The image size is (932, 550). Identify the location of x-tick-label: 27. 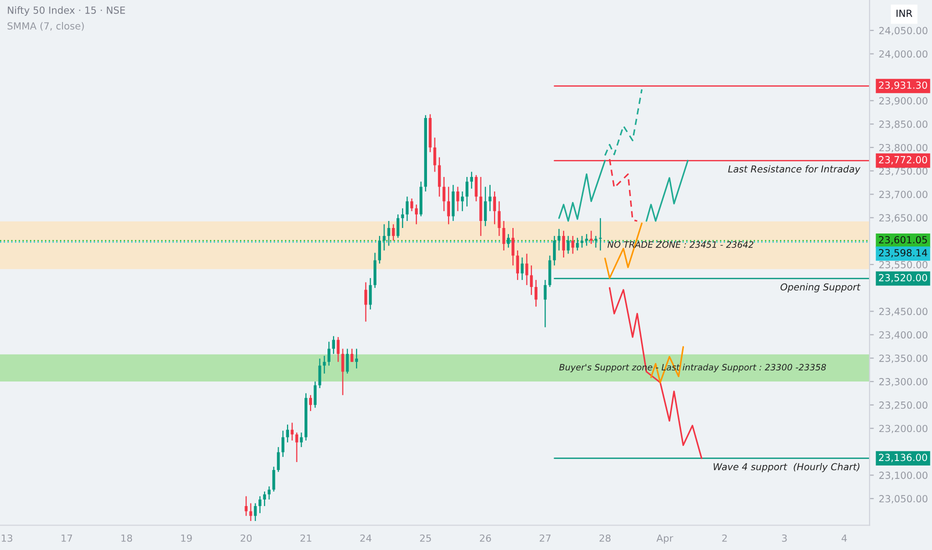
(545, 538).